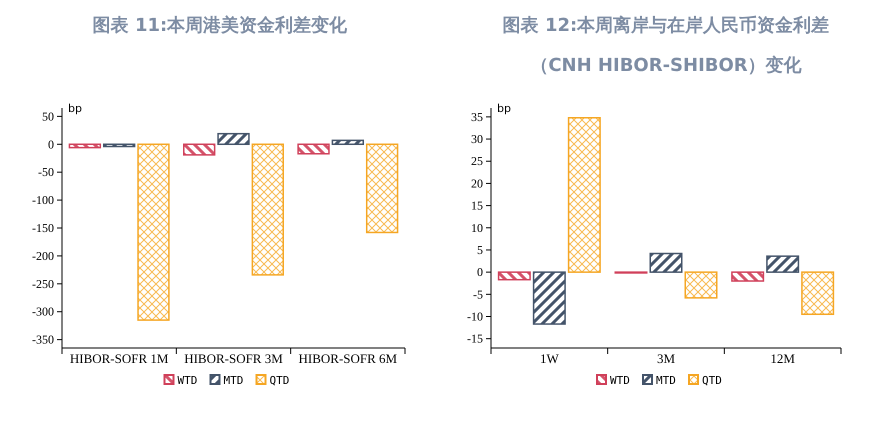  What do you see at coordinates (783, 358) in the screenshot?
I see `x-tick-label: 12M` at bounding box center [783, 358].